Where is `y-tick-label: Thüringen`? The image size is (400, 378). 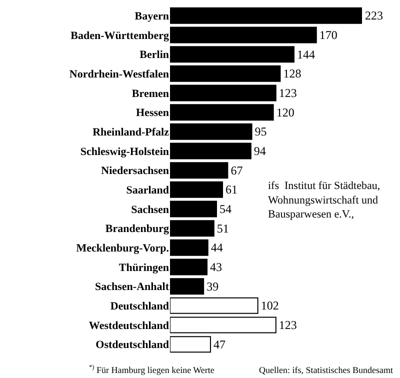 y-tick-label: Thüringen is located at coordinates (143, 268).